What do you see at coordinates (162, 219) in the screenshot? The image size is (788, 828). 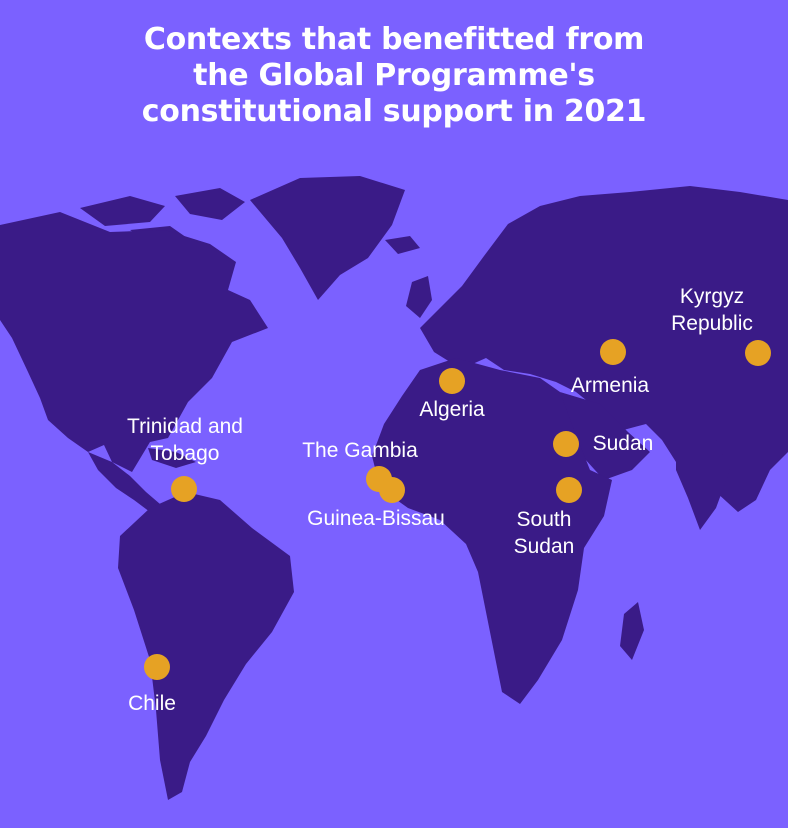 I see `arctic-islands-landmass` at bounding box center [162, 219].